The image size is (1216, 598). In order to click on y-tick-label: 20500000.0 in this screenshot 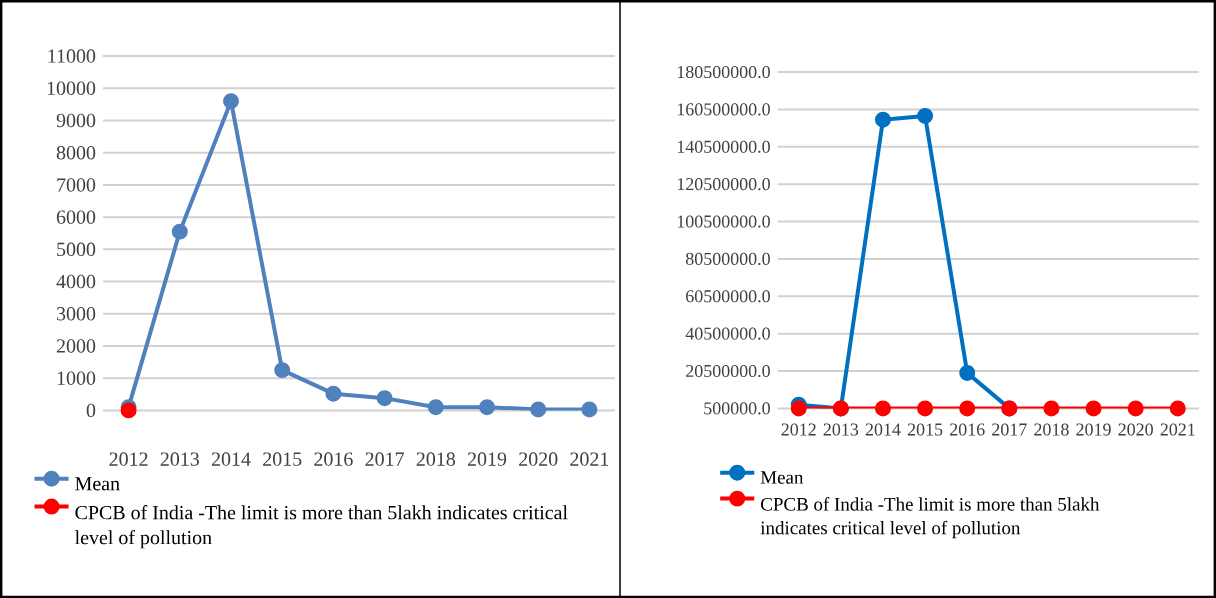, I will do `click(728, 371)`.